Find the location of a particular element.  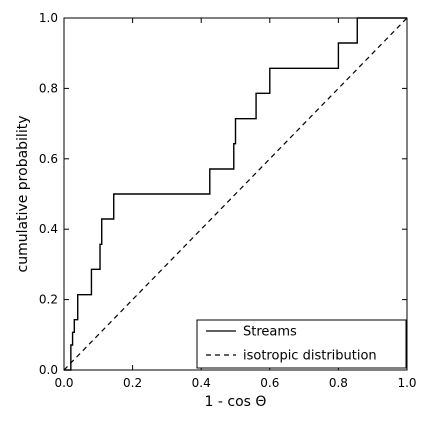

x-tick-label: 1.0 is located at coordinates (406, 383).